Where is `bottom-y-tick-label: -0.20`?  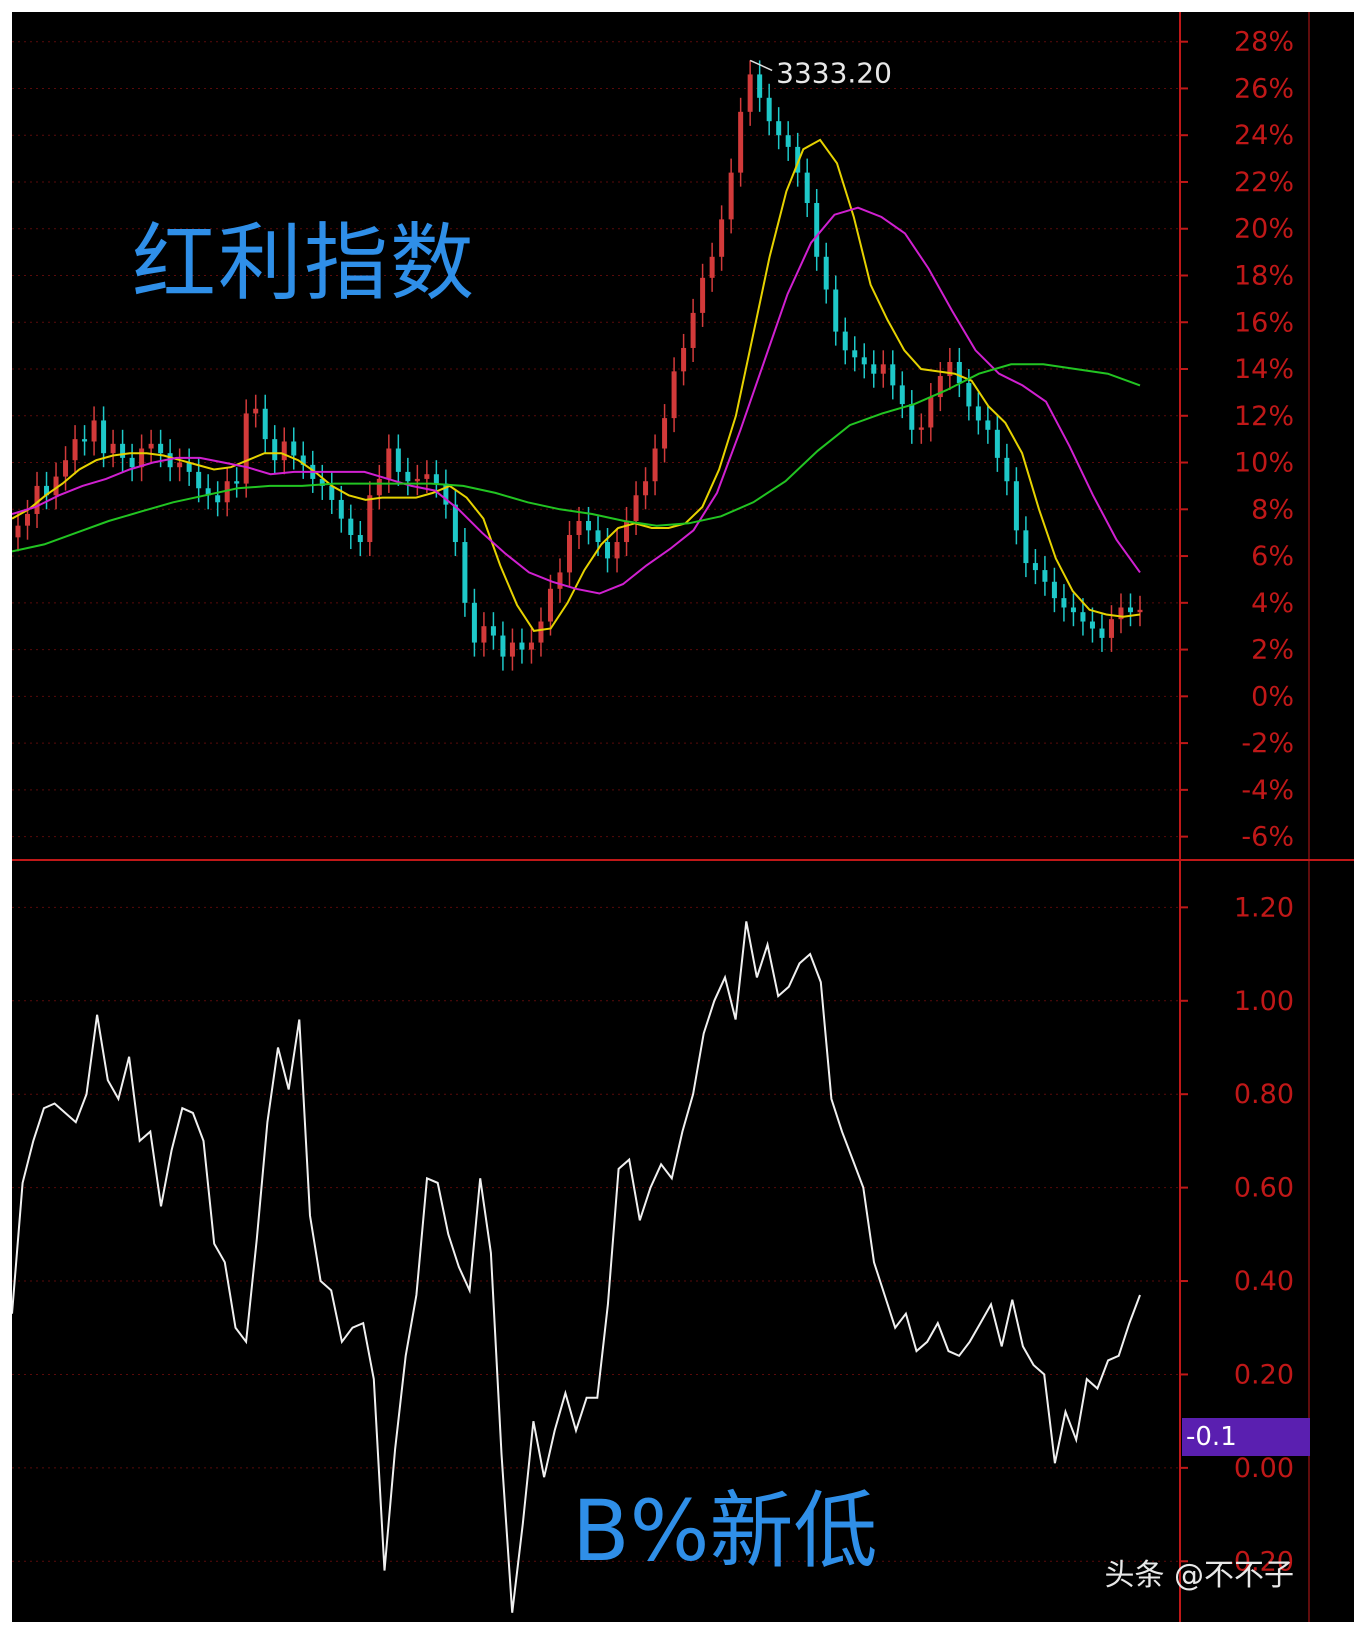 bottom-y-tick-label: -0.20 is located at coordinates (1259, 1561).